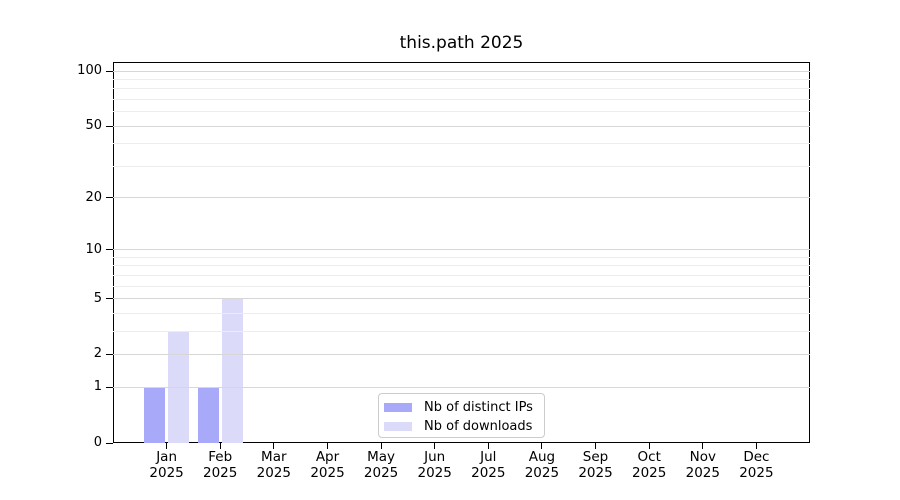  I want to click on y-tick-label: 100, so click(89, 70).